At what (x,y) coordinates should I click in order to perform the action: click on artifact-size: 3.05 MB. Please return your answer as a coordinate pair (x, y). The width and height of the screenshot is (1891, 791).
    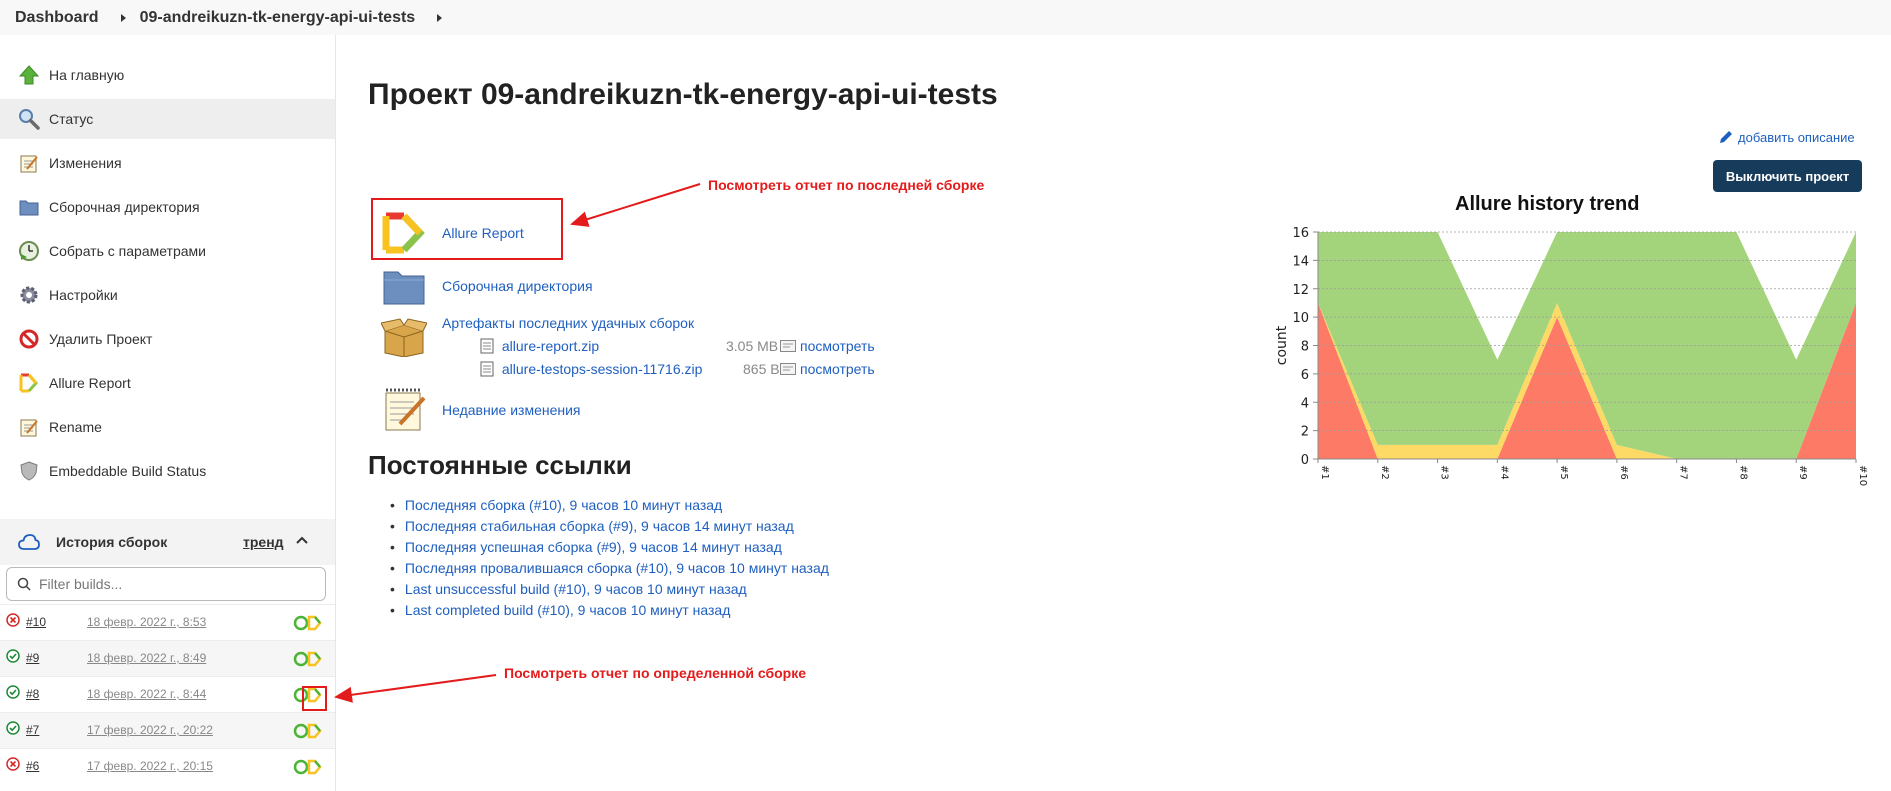
    Looking at the image, I should click on (752, 346).